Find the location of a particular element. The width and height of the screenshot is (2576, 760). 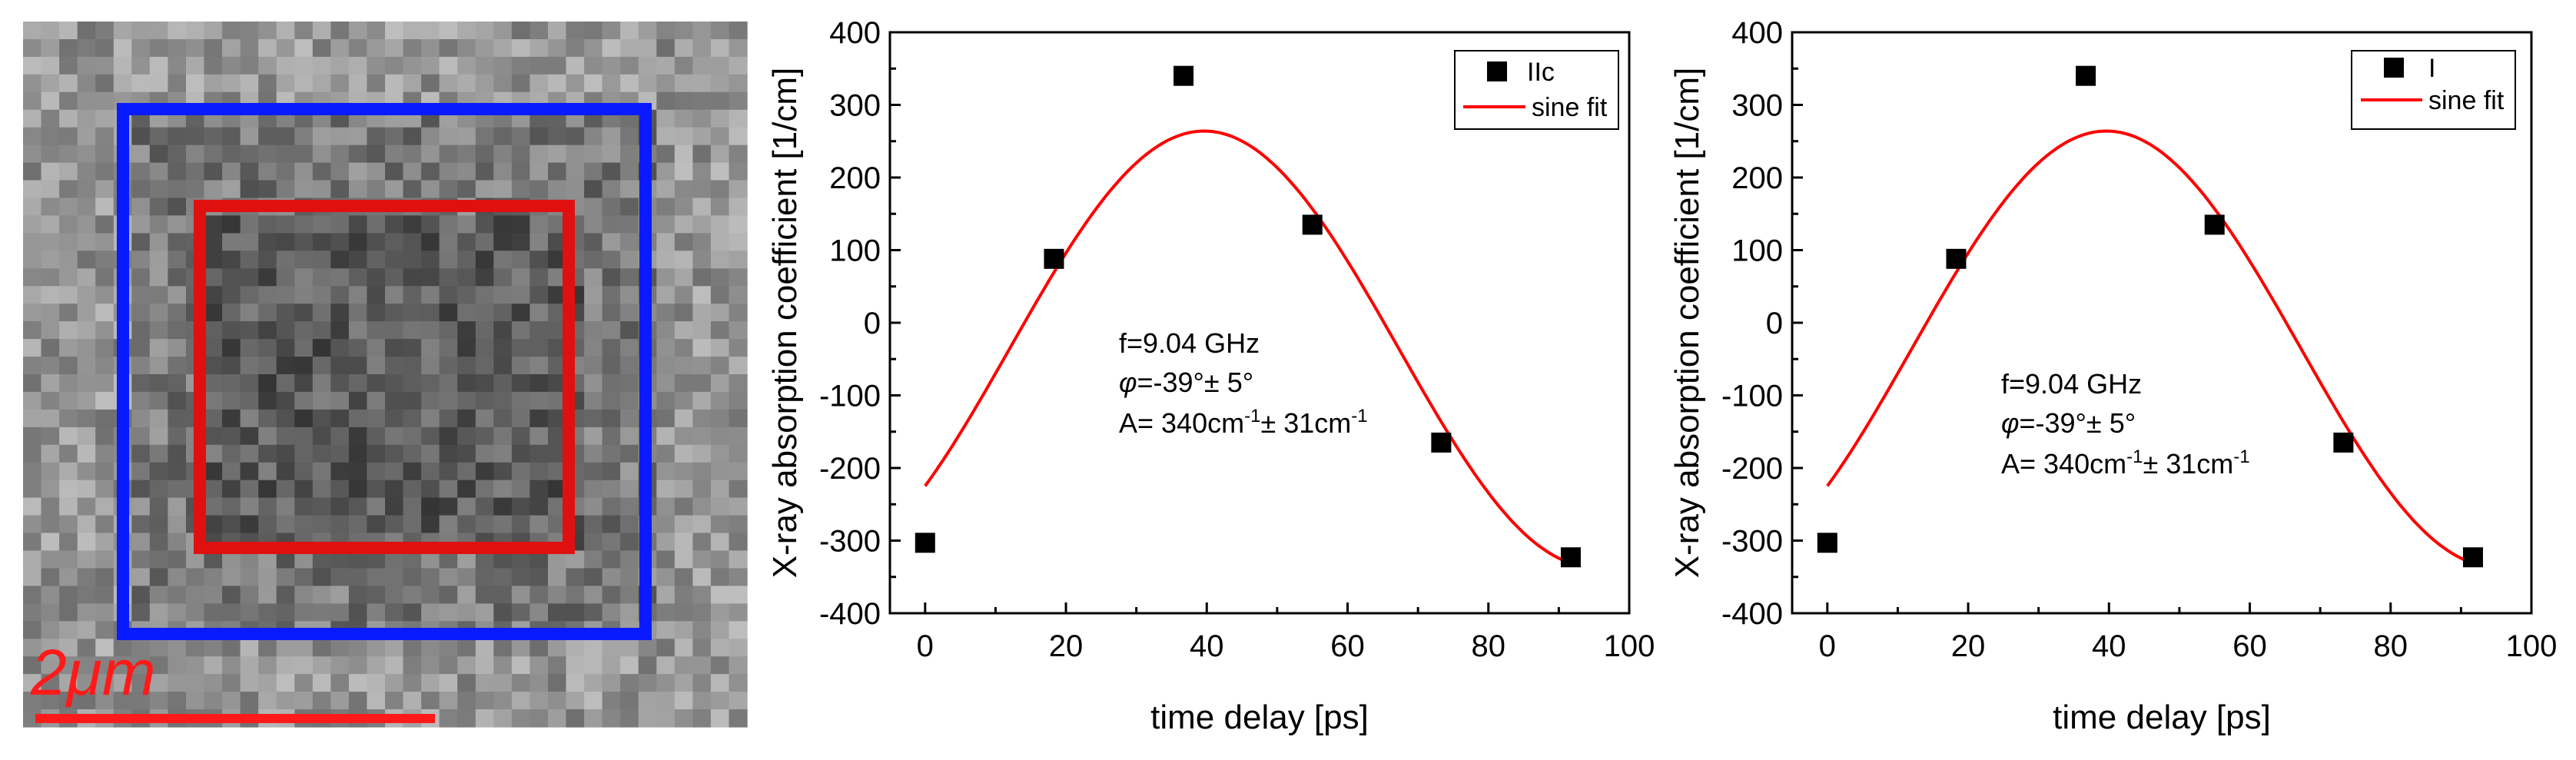

y-tick-label: -300 is located at coordinates (1752, 542).